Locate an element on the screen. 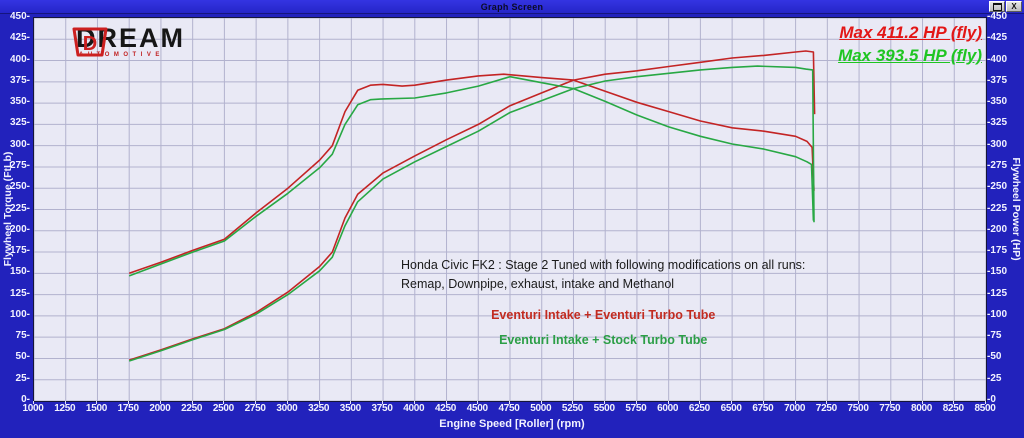 Image resolution: width=1024 pixels, height=438 pixels. left-axis-tick-label: 150- is located at coordinates (19, 272).